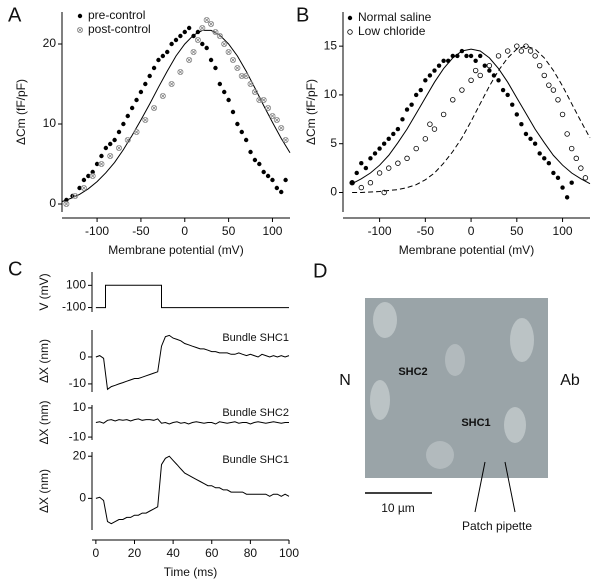 The width and height of the screenshot is (600, 584). I want to click on legend-label: Low chloride, so click(392, 31).